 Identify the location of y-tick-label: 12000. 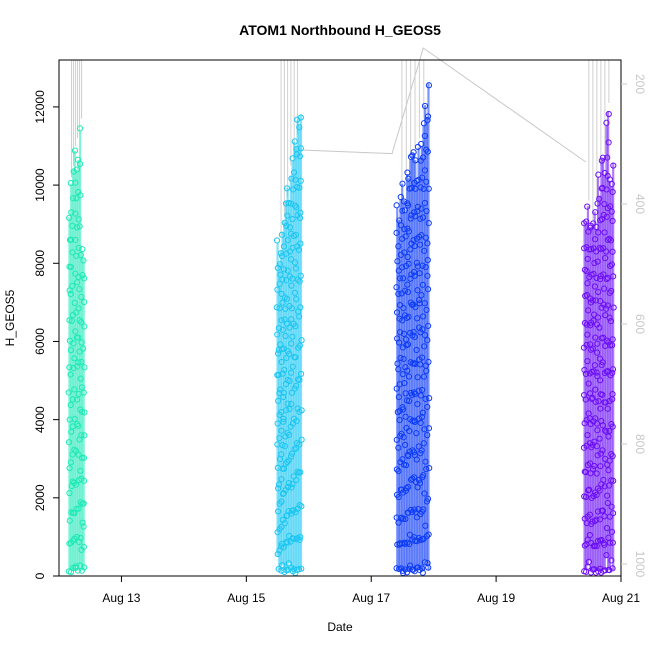
(40, 107).